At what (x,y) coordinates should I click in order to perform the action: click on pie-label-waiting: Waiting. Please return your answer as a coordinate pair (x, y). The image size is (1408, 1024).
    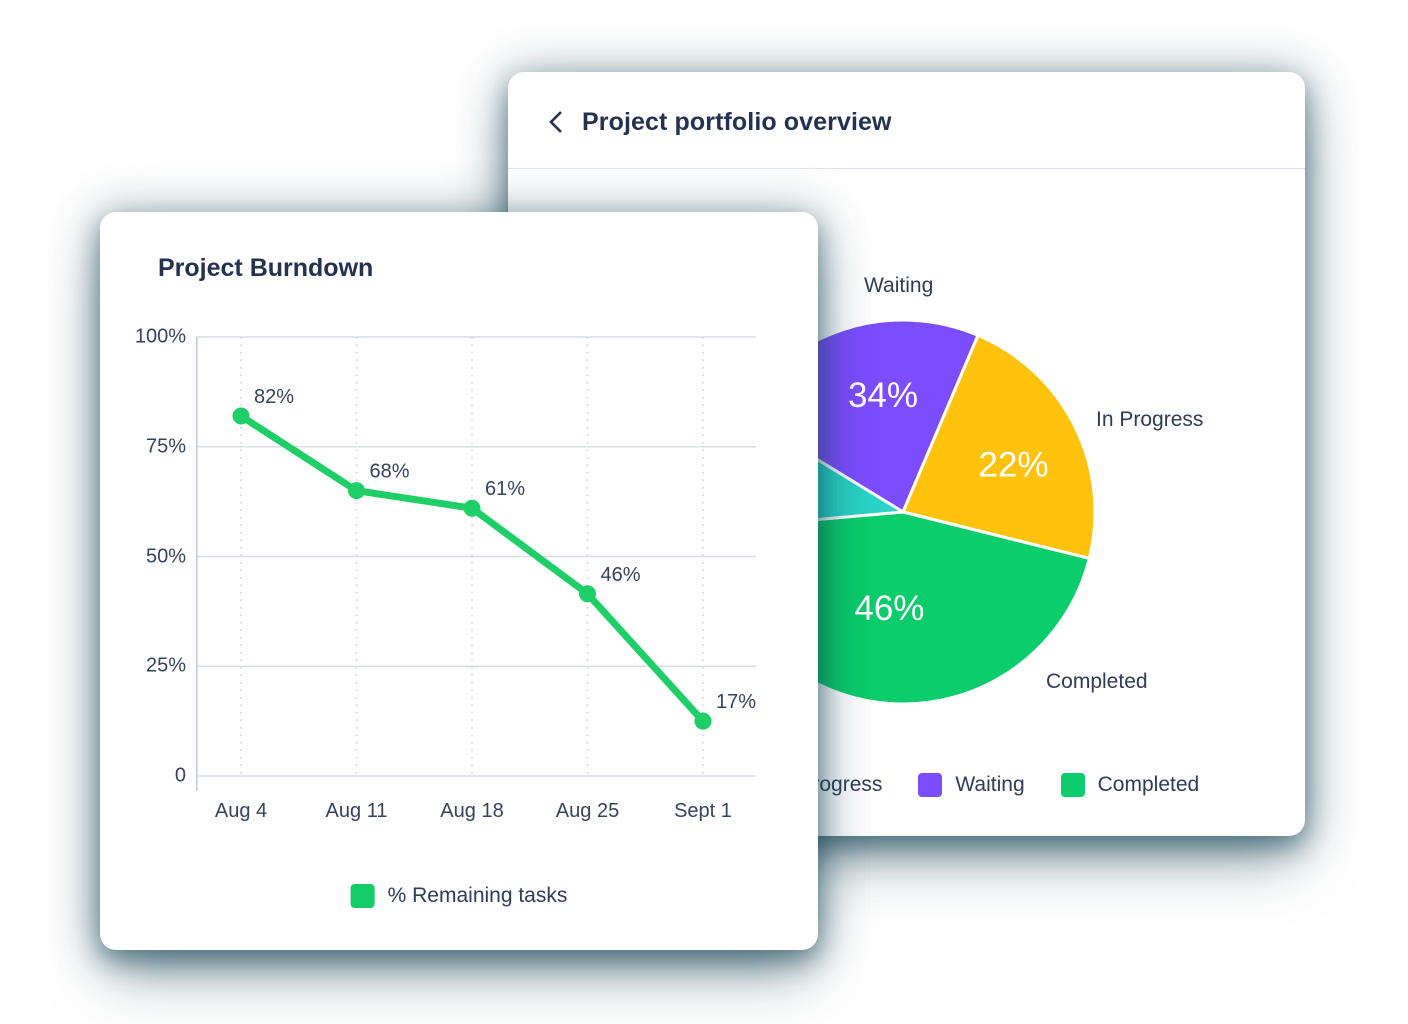
    Looking at the image, I should click on (899, 285).